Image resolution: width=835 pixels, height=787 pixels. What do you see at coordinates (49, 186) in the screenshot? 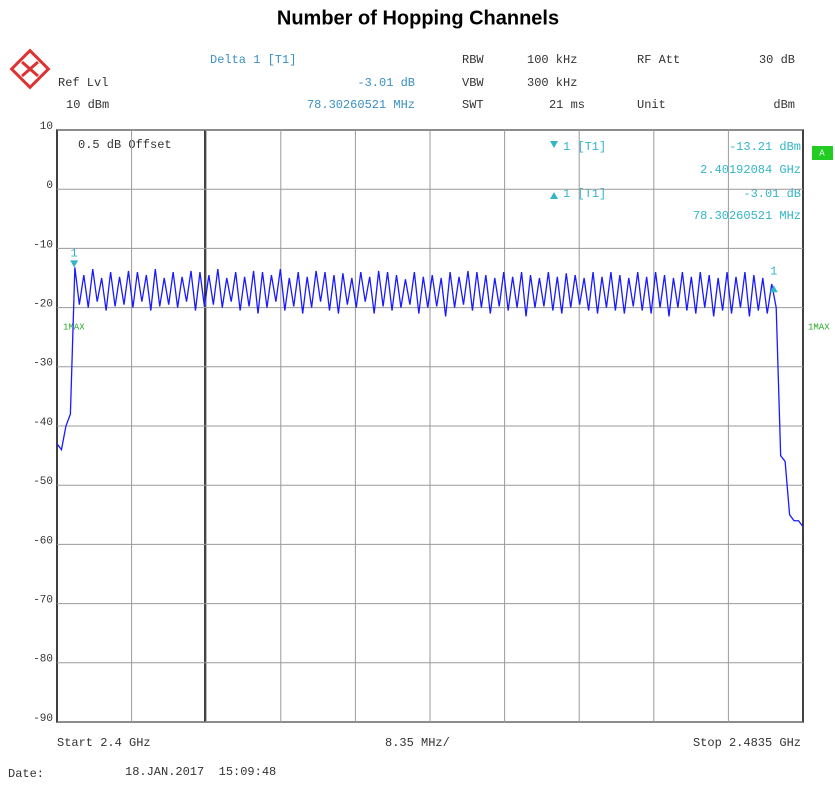
I see `y-tick-label: 0` at bounding box center [49, 186].